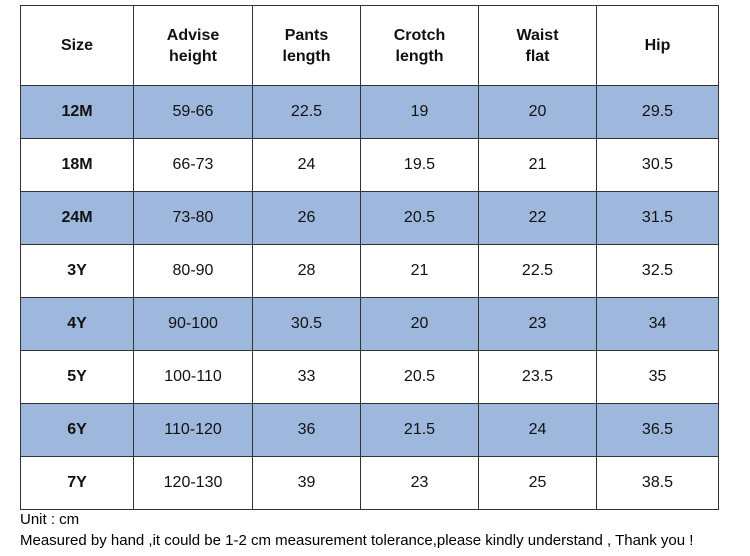 The image size is (750, 556). I want to click on column-header: Pants length, so click(306, 45).